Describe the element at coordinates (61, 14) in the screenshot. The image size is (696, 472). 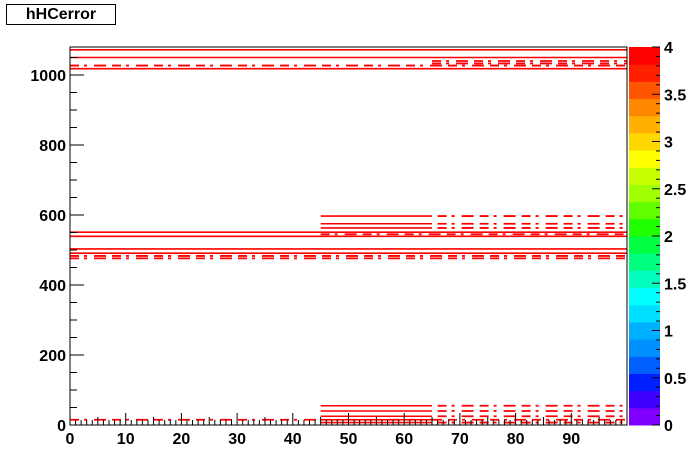
I see `histogram-title: hHCerror` at that location.